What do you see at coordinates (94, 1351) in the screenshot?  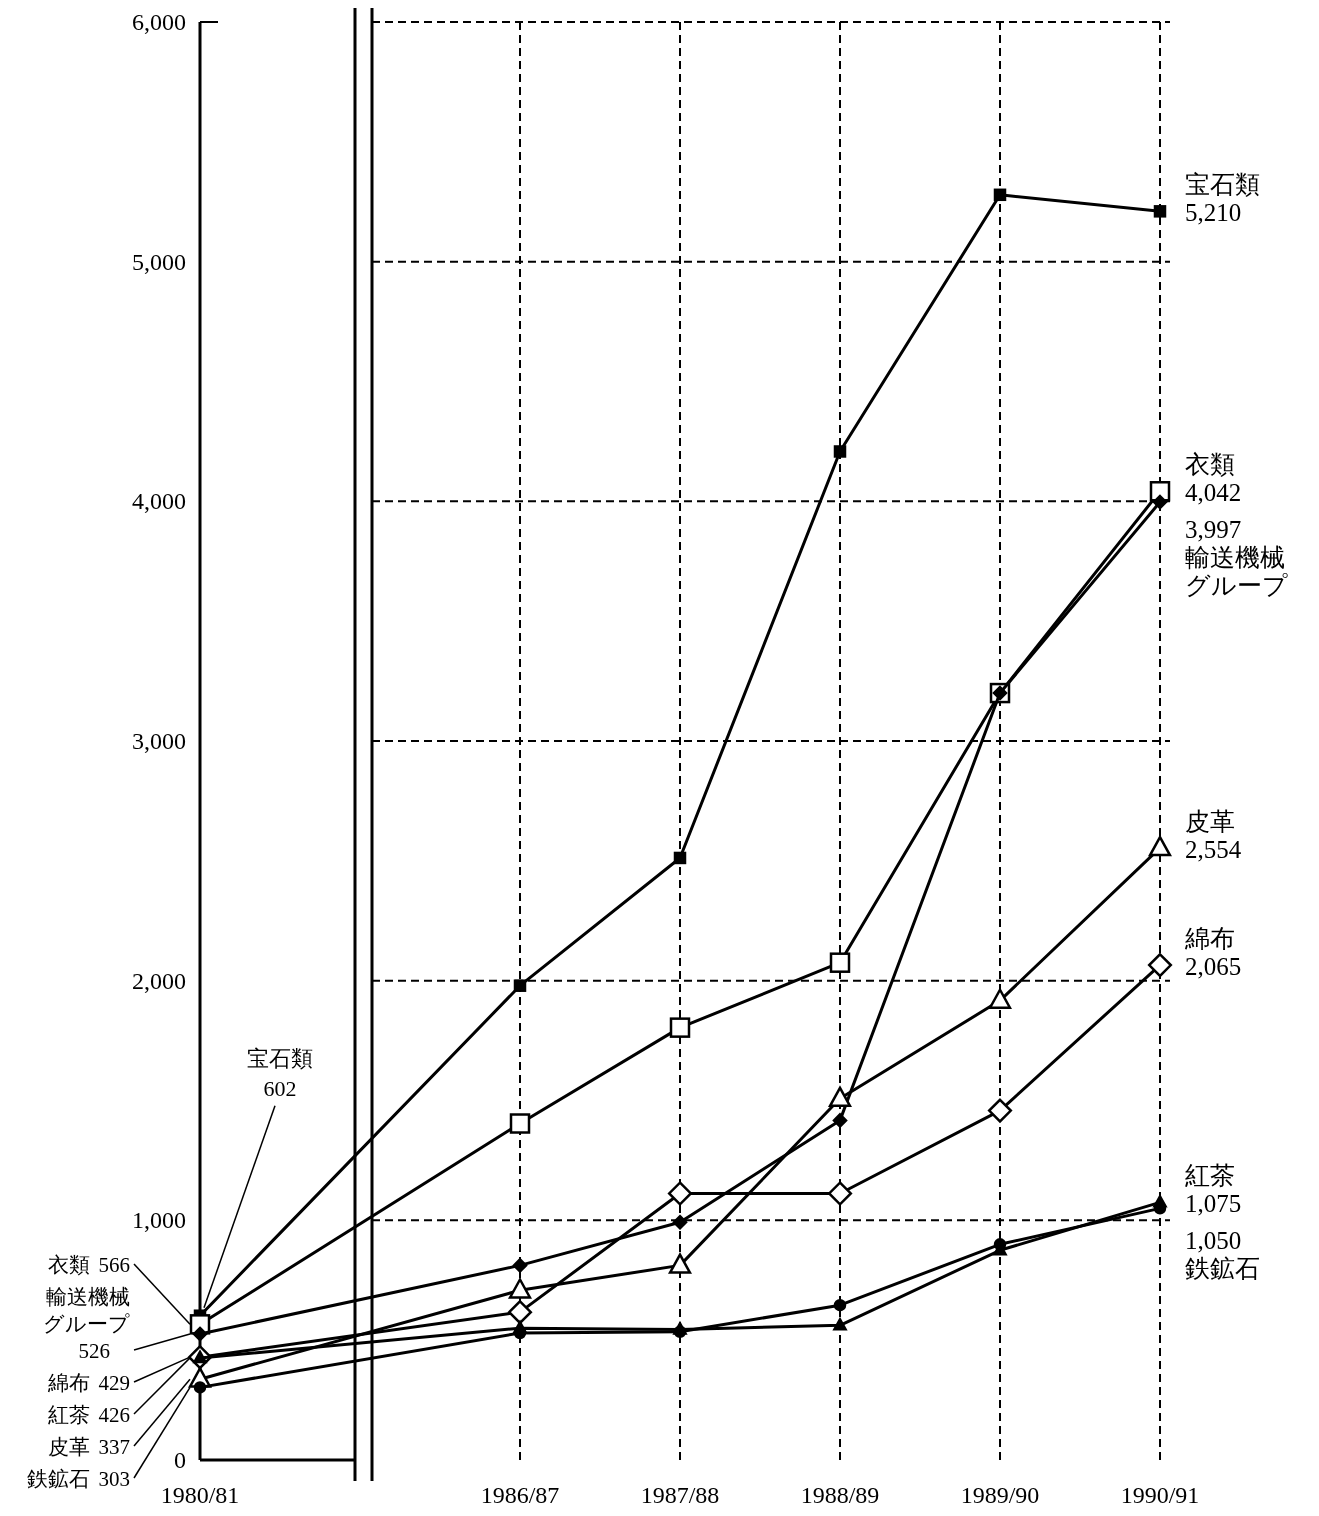 I see `data-label: 526` at bounding box center [94, 1351].